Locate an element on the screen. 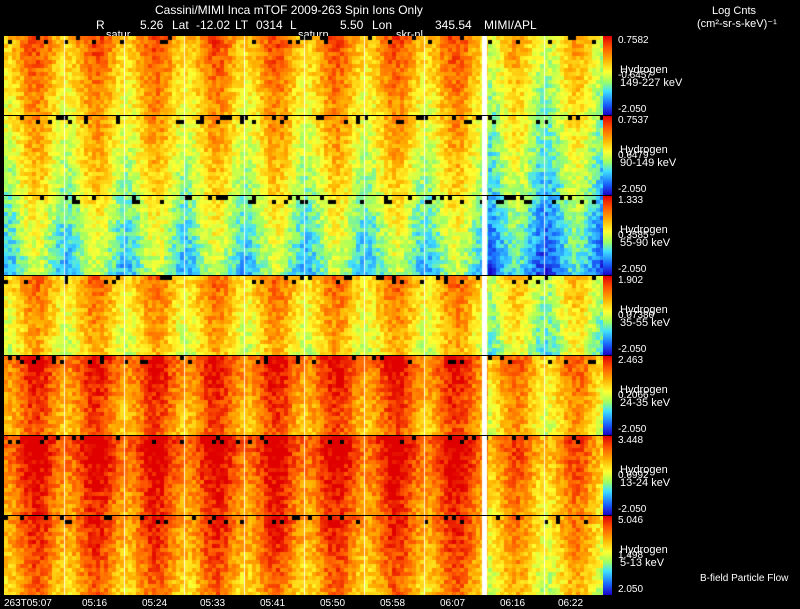 Image resolution: width=800 pixels, height=609 pixels. energy-label: 13-24 keV is located at coordinates (645, 483).